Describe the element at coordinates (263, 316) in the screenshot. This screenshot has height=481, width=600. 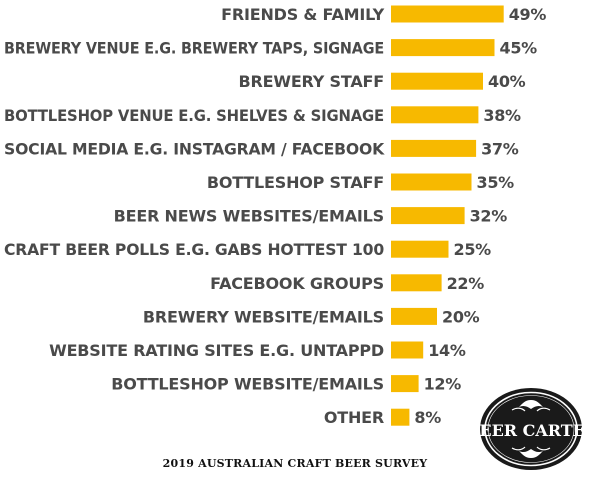
I see `category-label: BREWERY WEBSITE/EMAILS` at that location.